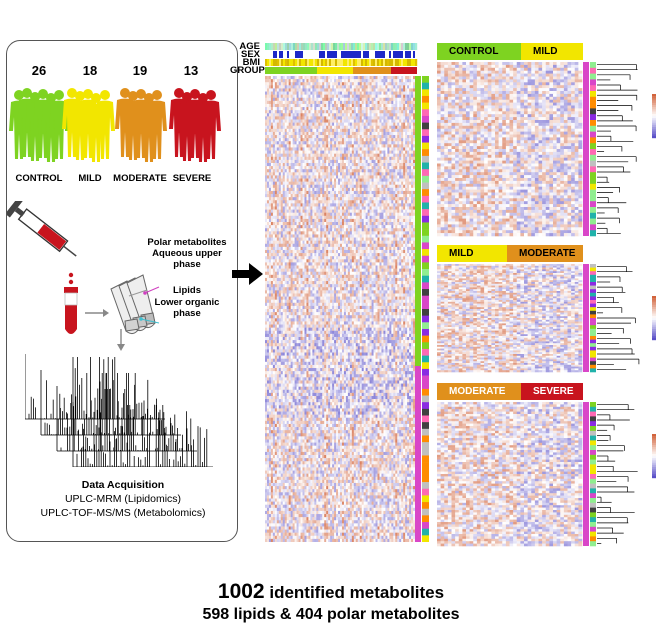  I want to click on comparison-3-dendrogram, so click(617, 474).